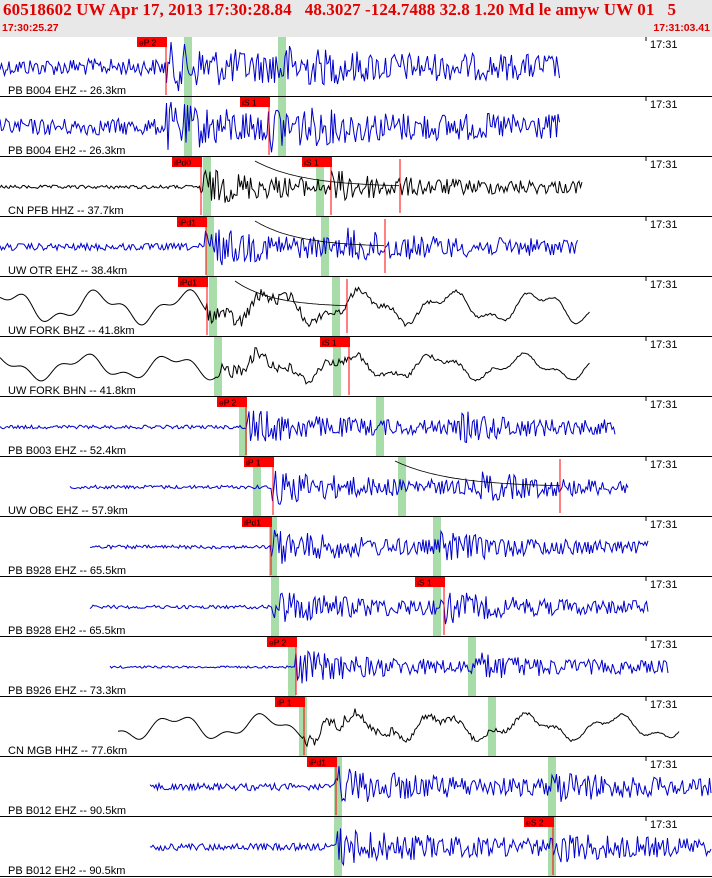 The width and height of the screenshot is (712, 878). I want to click on channel-label: PB B928 EH2 -- 65.5km, so click(66, 631).